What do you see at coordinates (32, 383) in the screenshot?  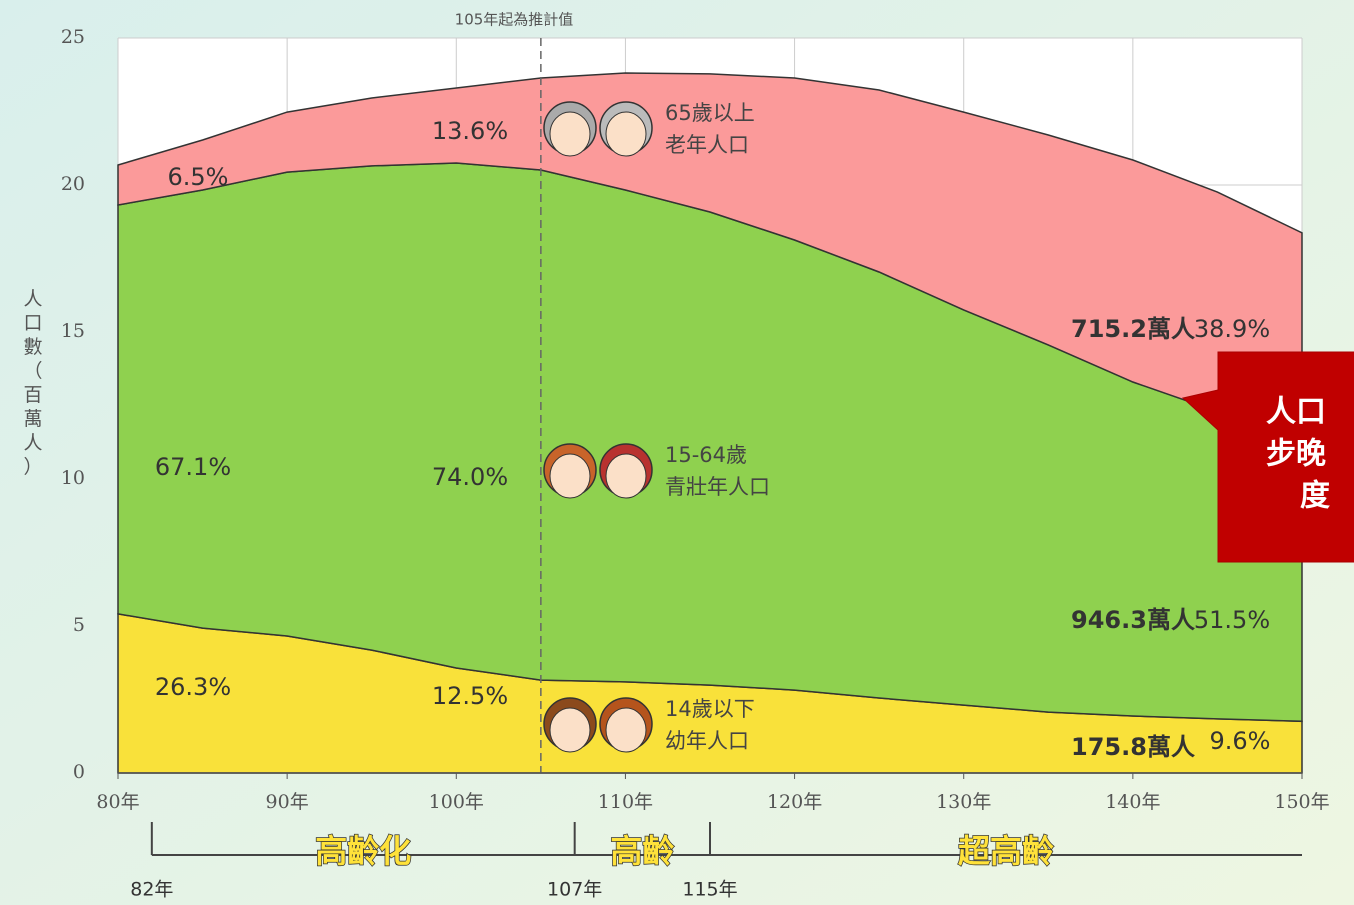 I see `y-axis-label: 人口數（百萬人）` at bounding box center [32, 383].